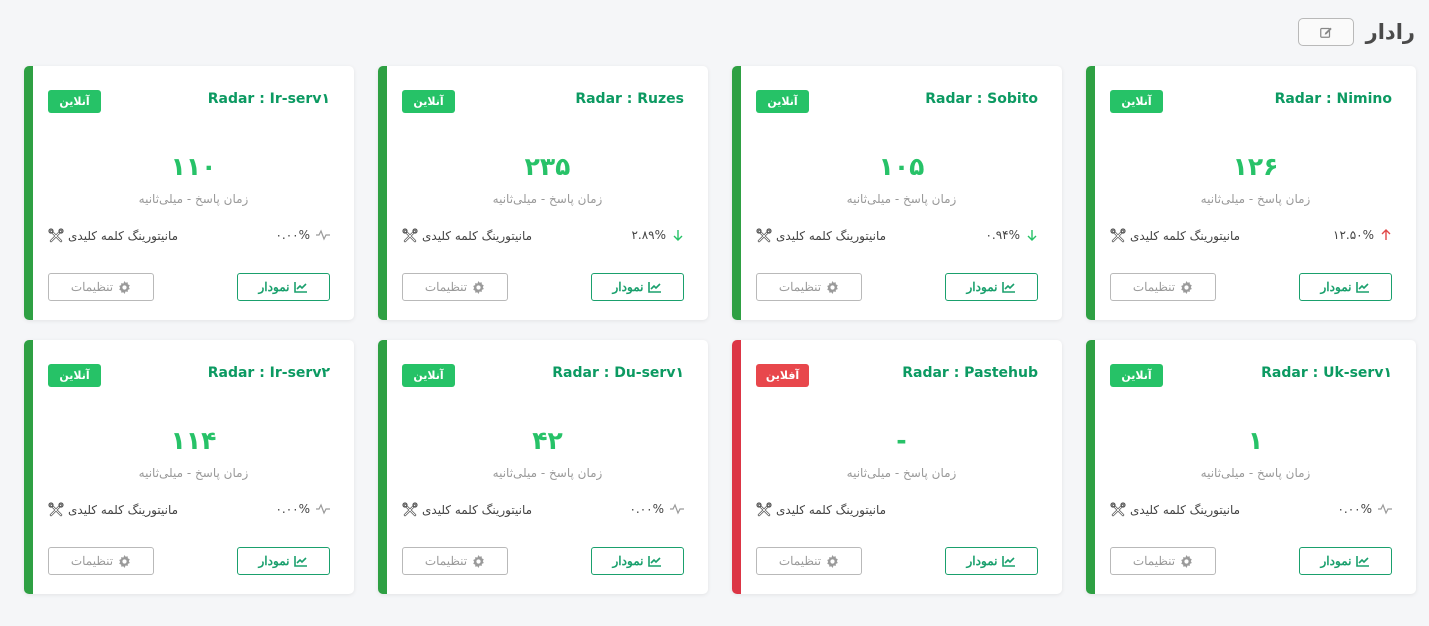 The width and height of the screenshot is (1429, 626). I want to click on response-change: ۲.۸۹%, so click(657, 235).